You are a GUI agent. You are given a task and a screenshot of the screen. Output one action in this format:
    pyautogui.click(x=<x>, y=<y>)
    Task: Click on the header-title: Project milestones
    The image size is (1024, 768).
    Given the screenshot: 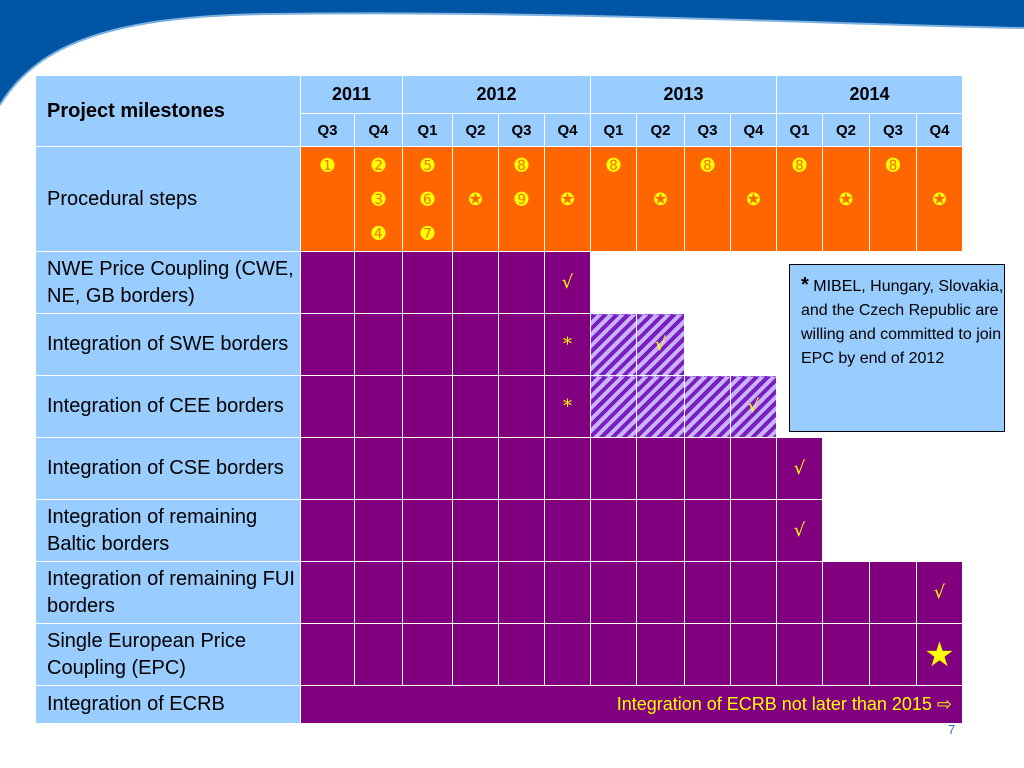 What is the action you would take?
    pyautogui.click(x=168, y=111)
    